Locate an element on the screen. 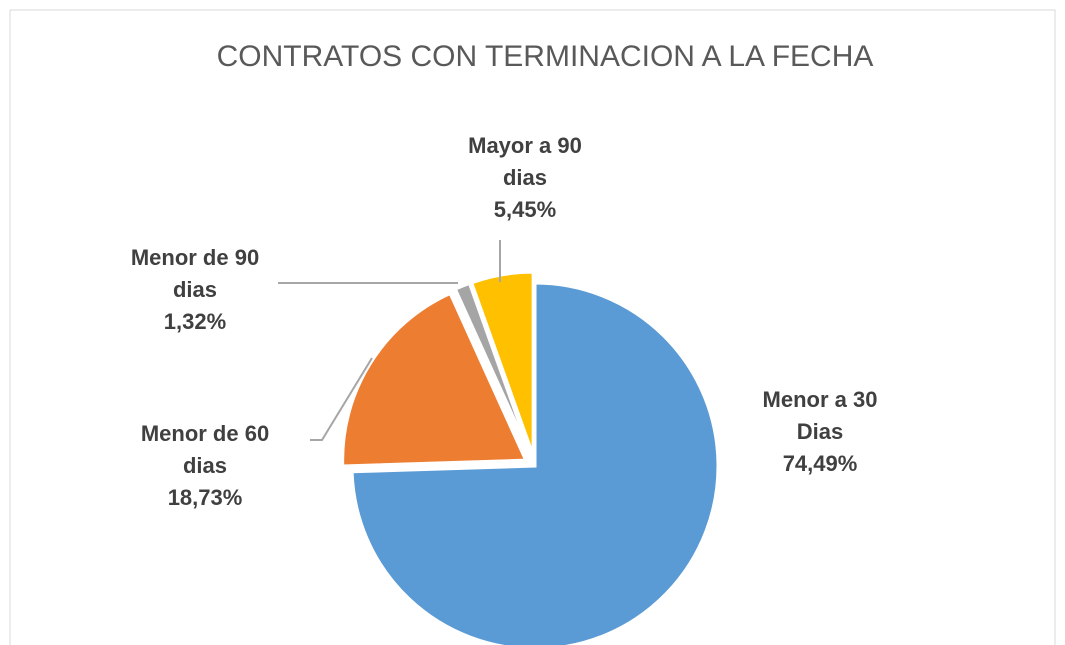 This screenshot has height=645, width=1065. value-label: 18,73% is located at coordinates (205, 497).